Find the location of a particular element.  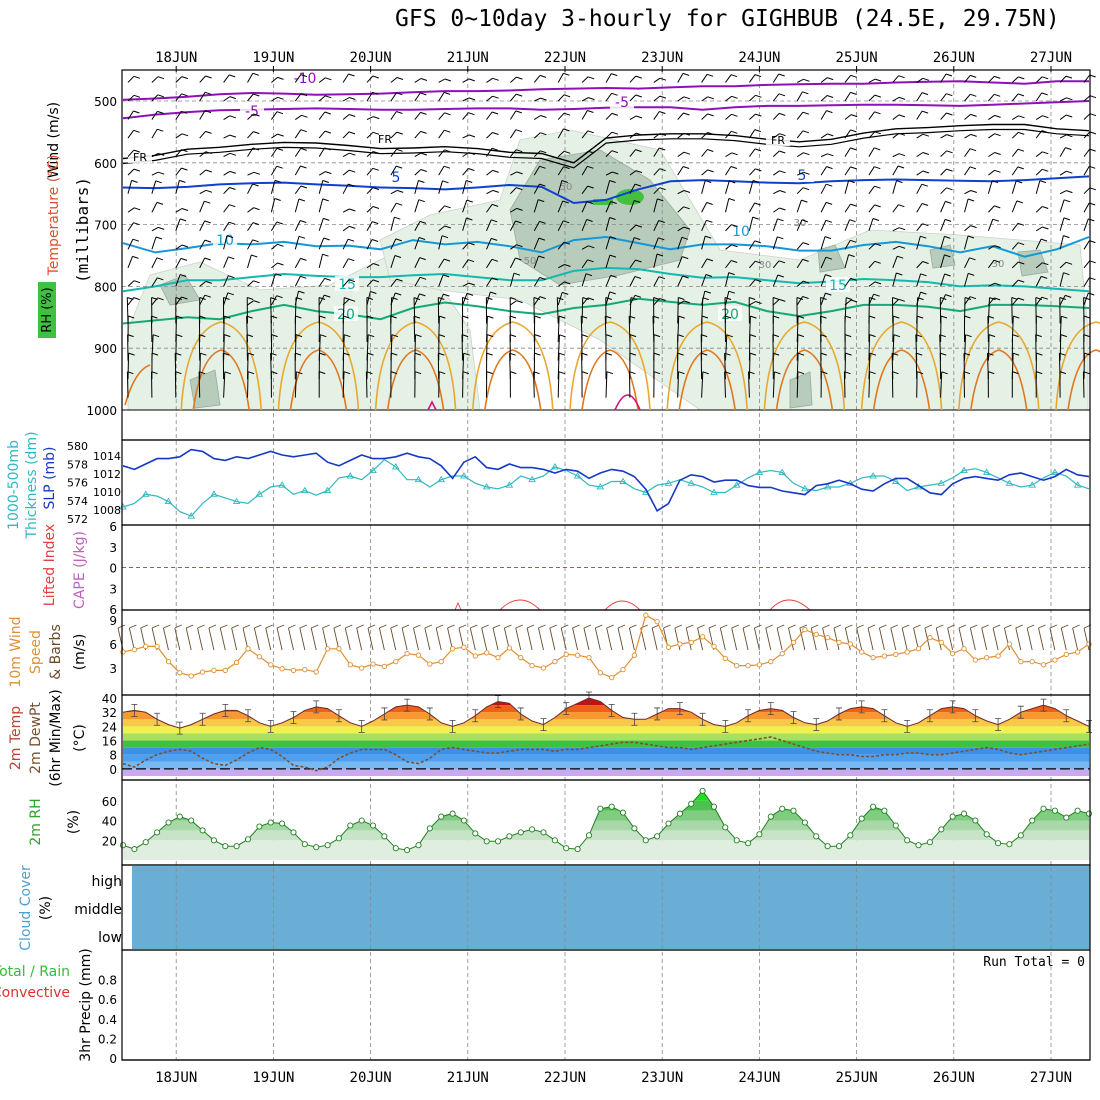

temp-band is located at coordinates (606, 758).